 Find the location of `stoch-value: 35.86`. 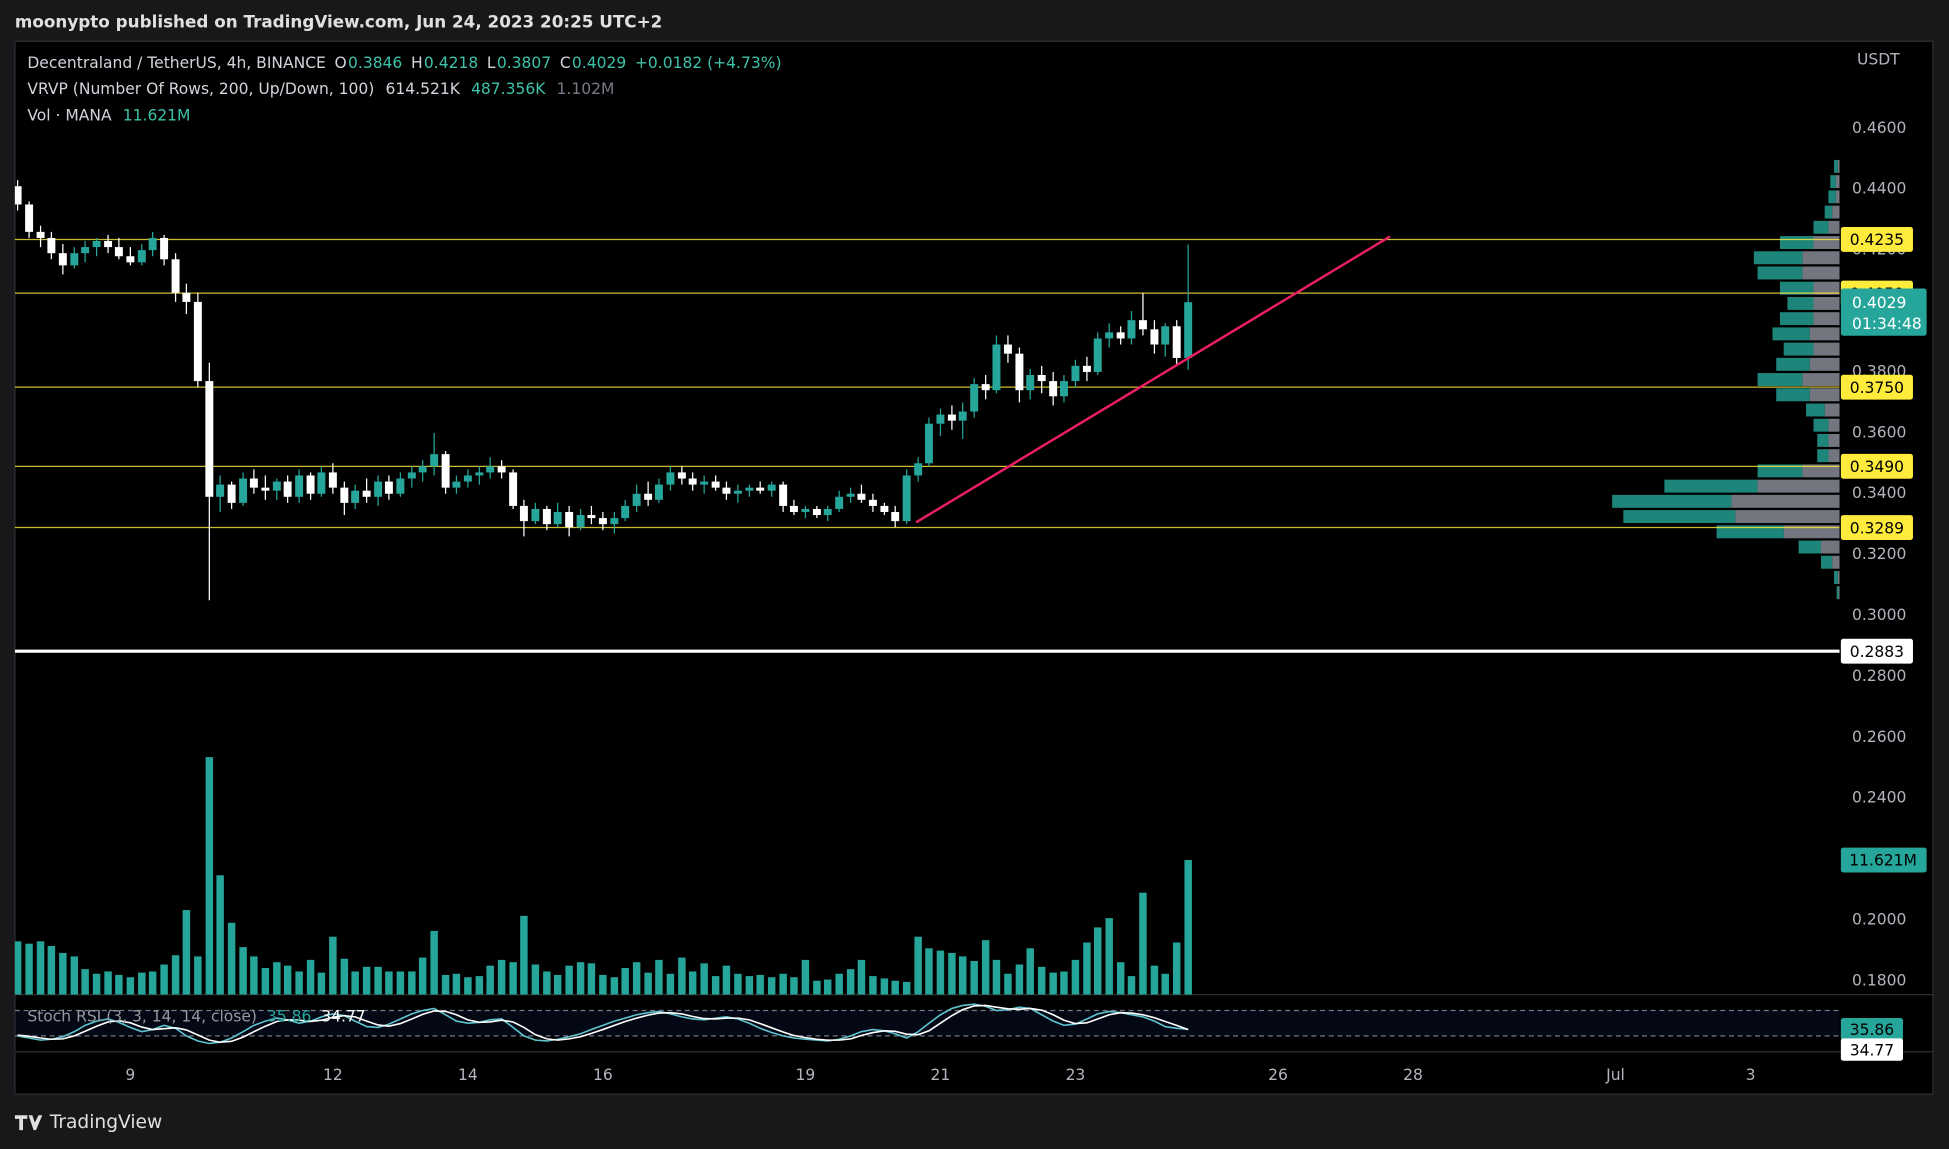

stoch-value: 35.86 is located at coordinates (289, 1017).